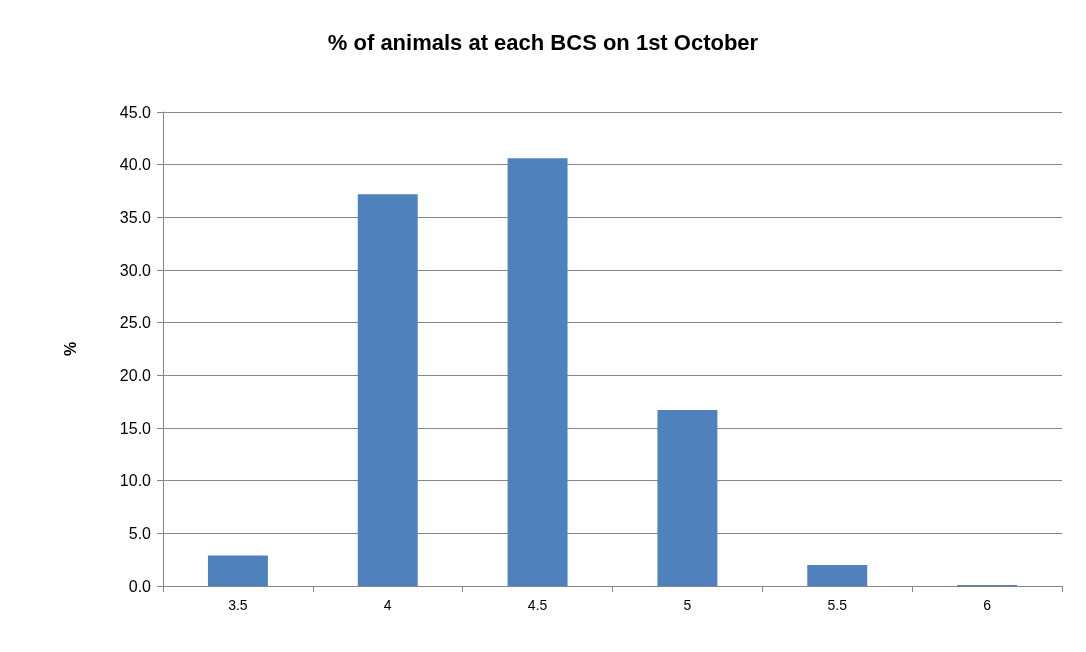  What do you see at coordinates (135, 270) in the screenshot?
I see `y-tick-label: 30.0` at bounding box center [135, 270].